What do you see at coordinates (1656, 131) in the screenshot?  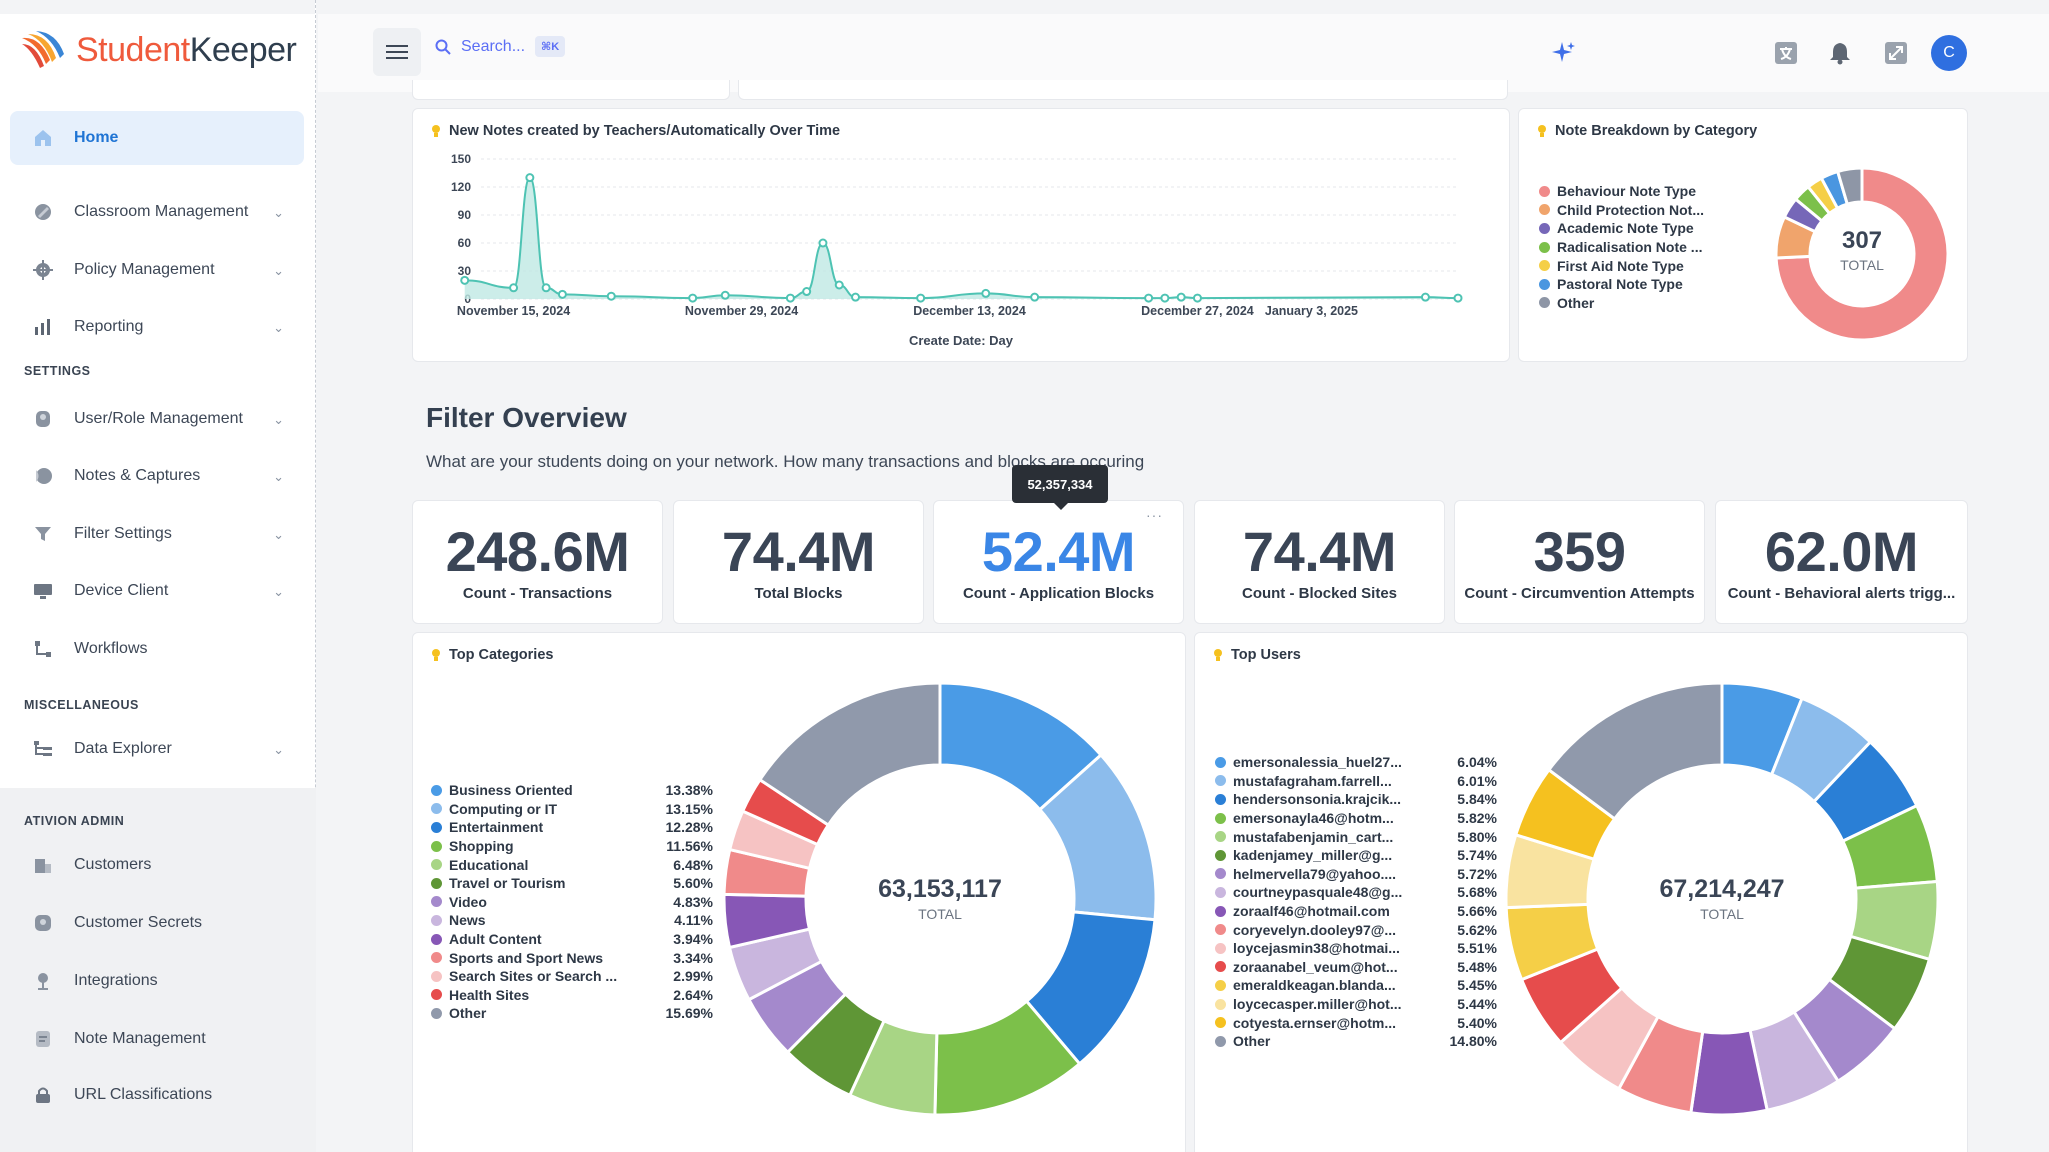 I see `breakdown-title: Note Breakdown by Category` at bounding box center [1656, 131].